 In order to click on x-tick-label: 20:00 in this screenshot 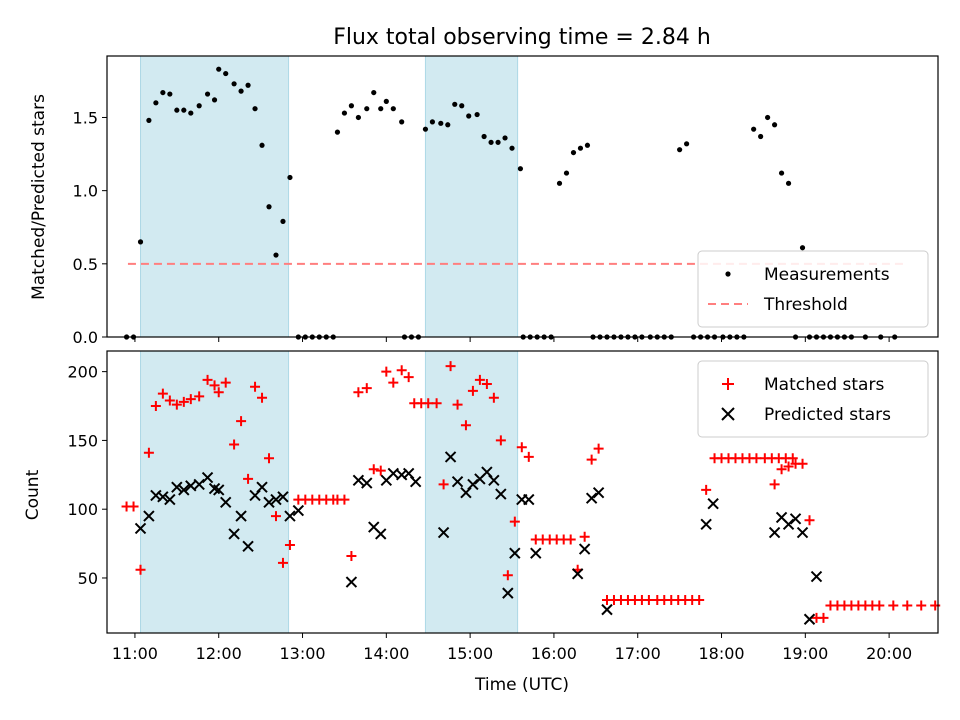, I will do `click(889, 653)`.